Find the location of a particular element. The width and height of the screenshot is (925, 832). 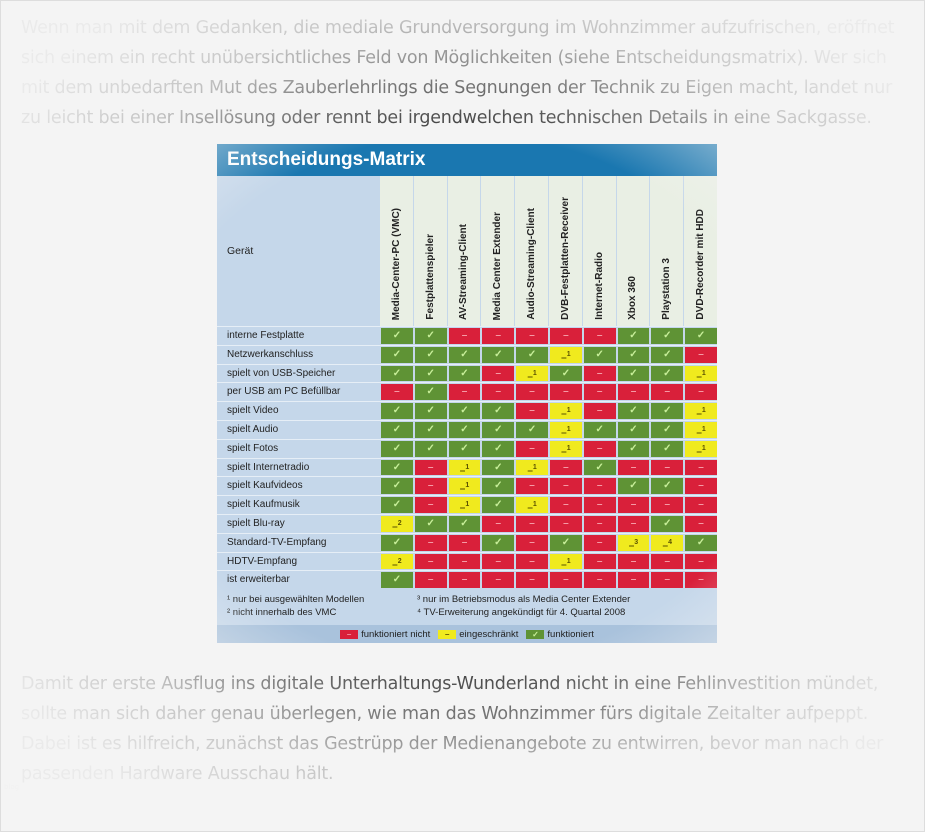

matrix-row: spielt Video ✓ ✓ ✓ ✓ – –1– ✓ ✓ –1 is located at coordinates (467, 410).